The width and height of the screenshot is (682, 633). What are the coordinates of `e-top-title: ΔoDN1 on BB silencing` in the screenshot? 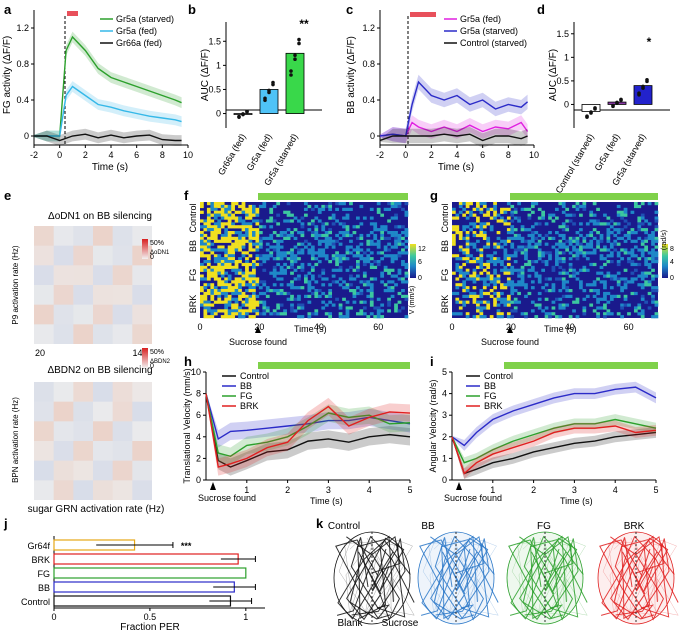 It's located at (100, 216).